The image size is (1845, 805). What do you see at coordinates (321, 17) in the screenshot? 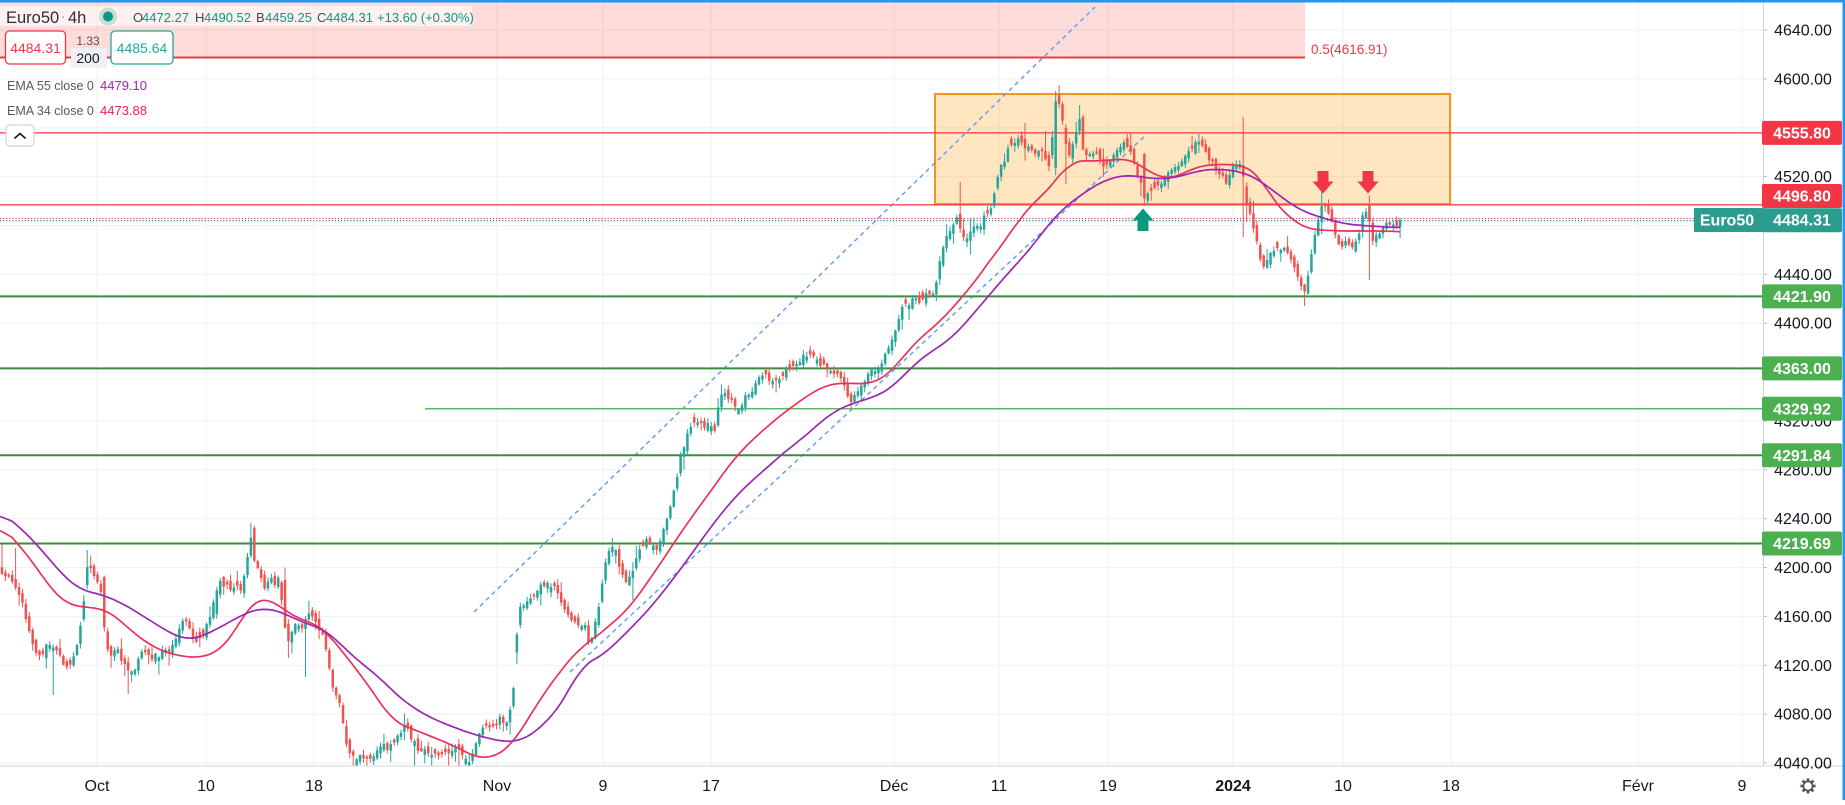
I see `svg-text: C` at bounding box center [321, 17].